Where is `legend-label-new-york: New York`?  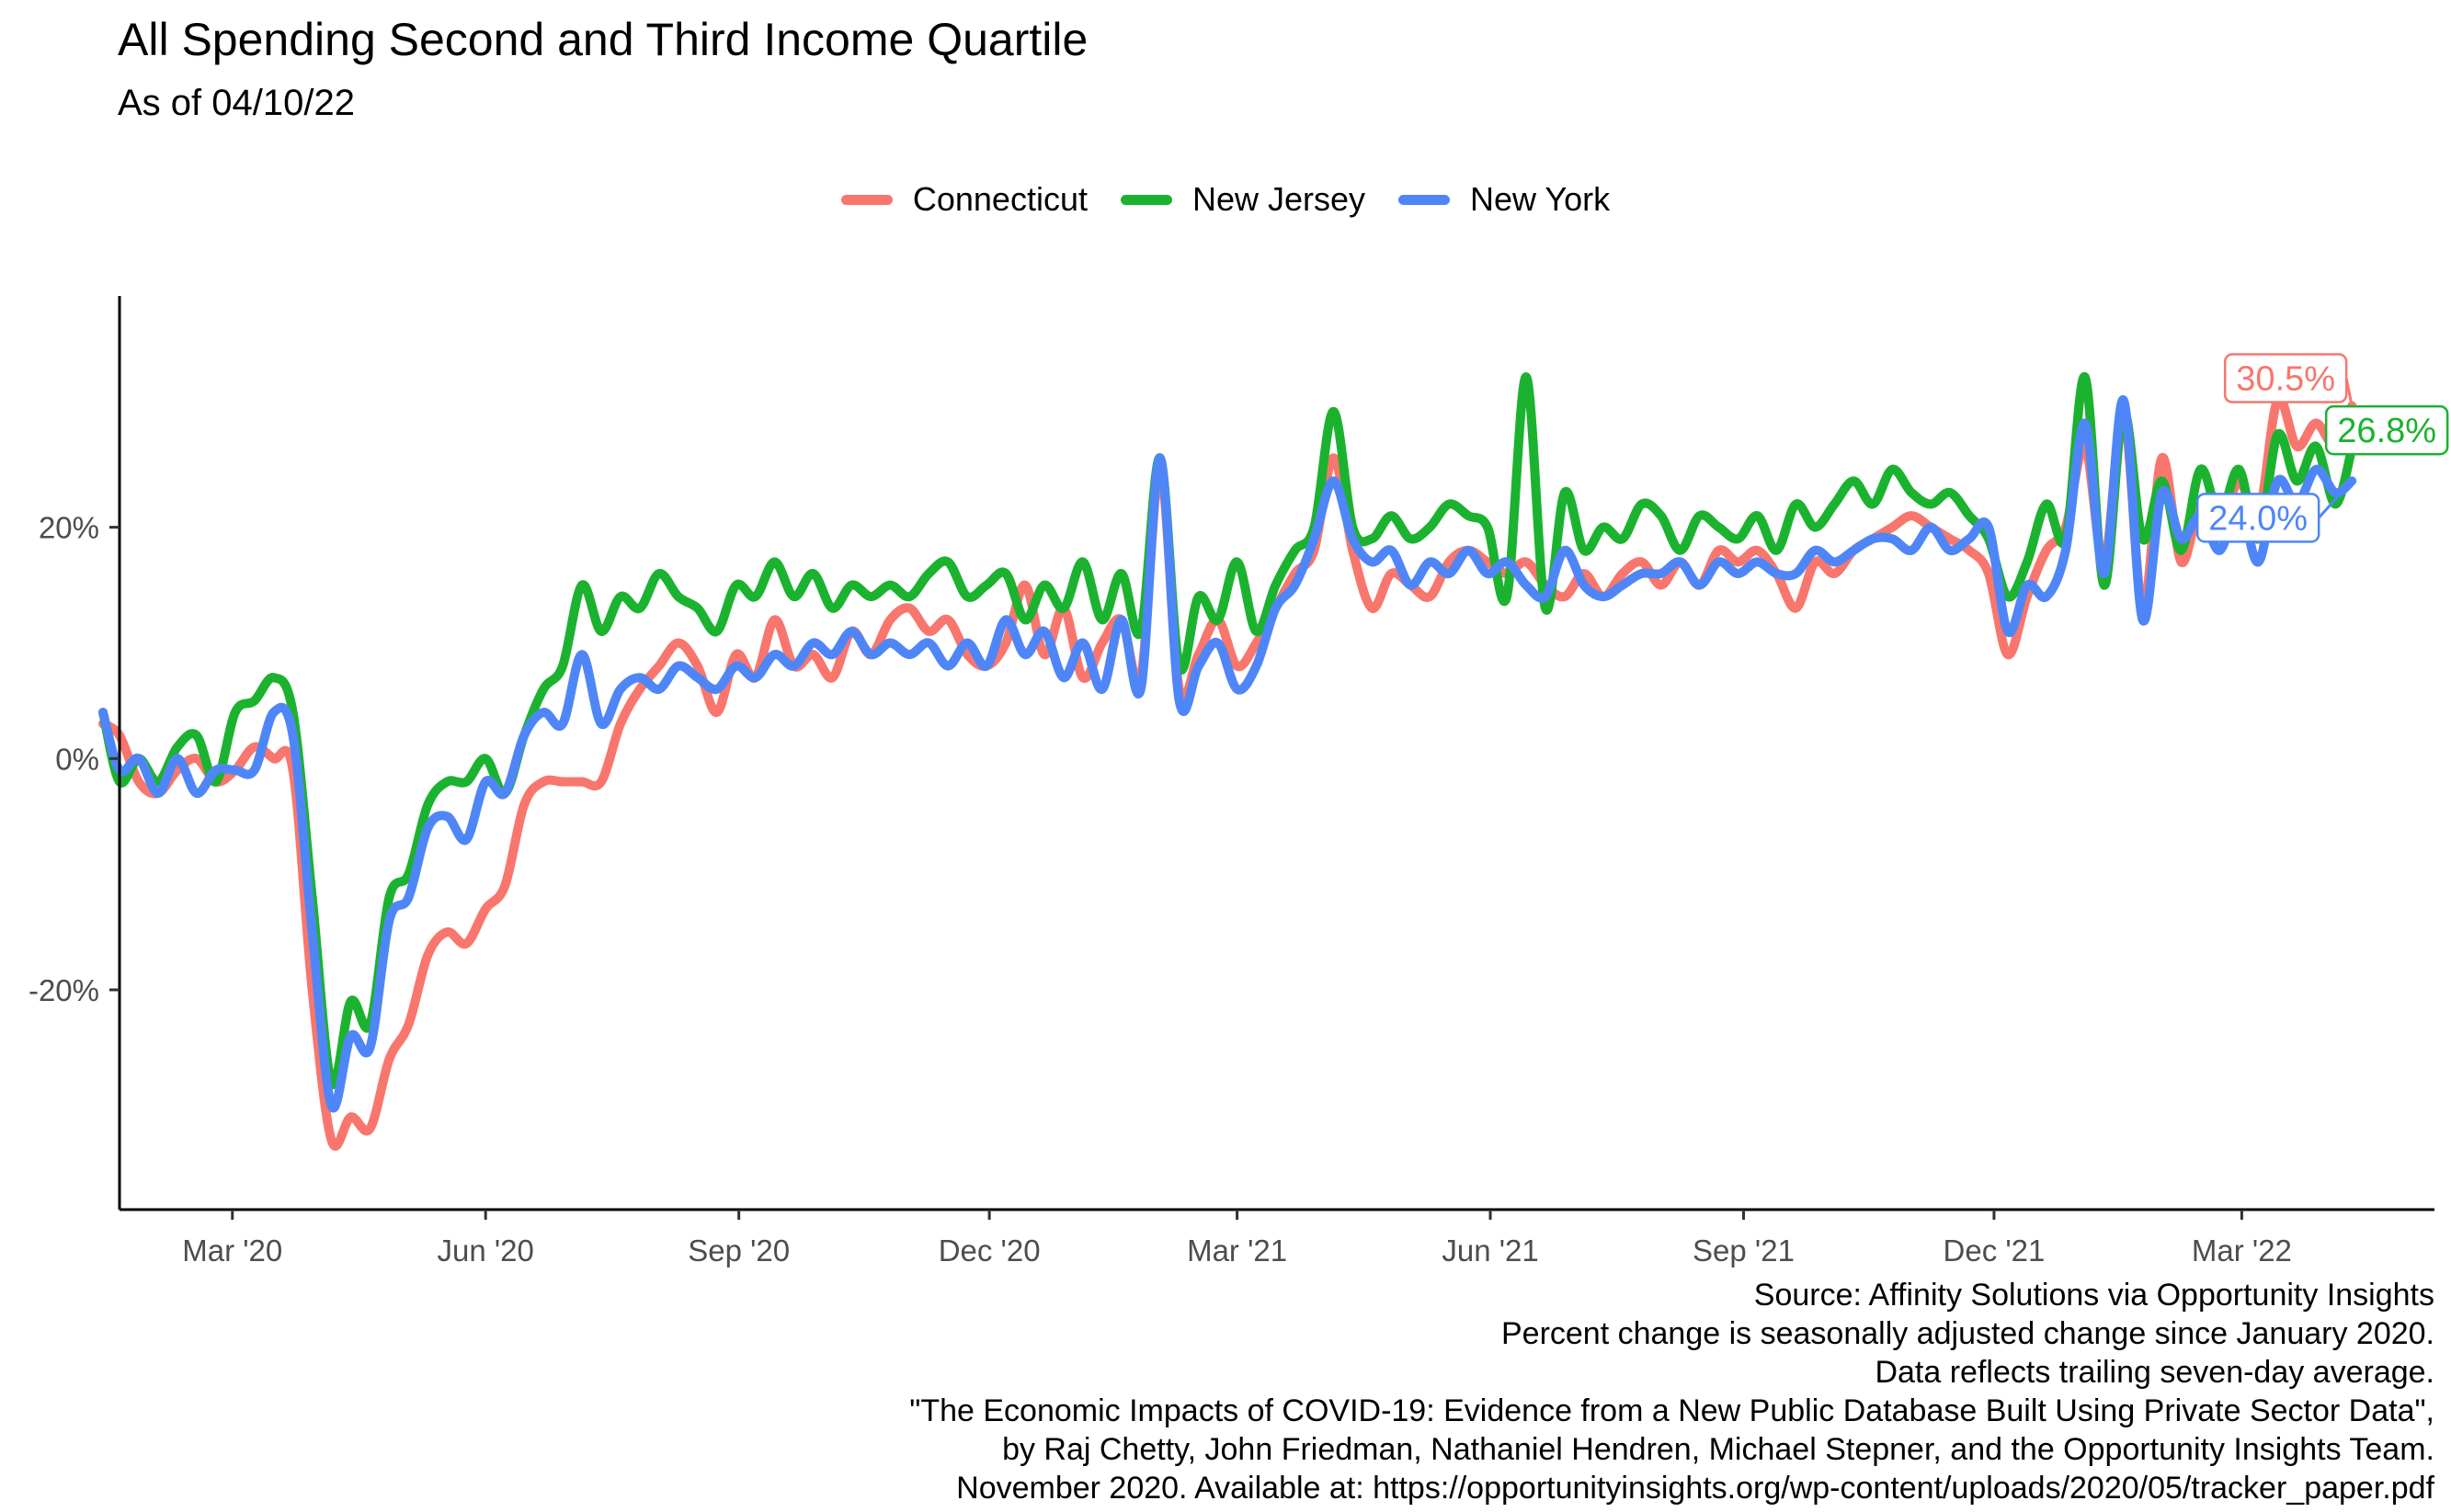 legend-label-new-york: New York is located at coordinates (1540, 199).